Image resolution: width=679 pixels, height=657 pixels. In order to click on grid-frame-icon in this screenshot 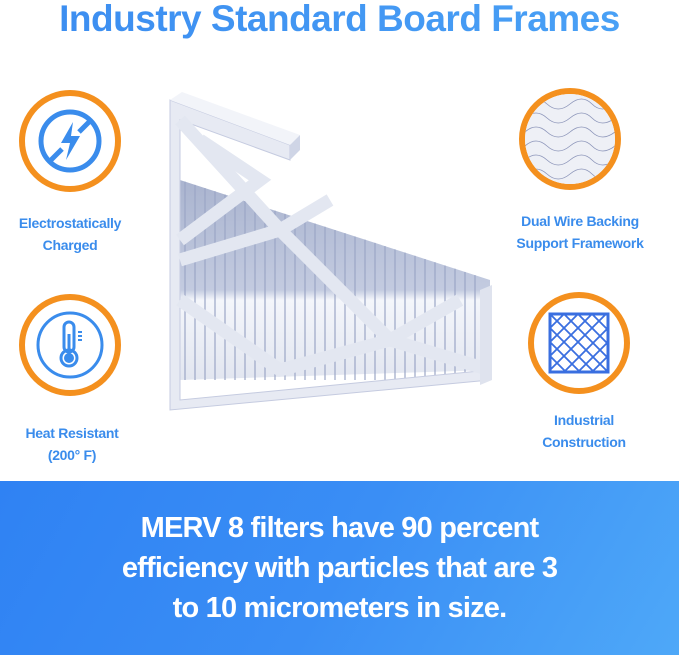, I will do `click(579, 343)`.